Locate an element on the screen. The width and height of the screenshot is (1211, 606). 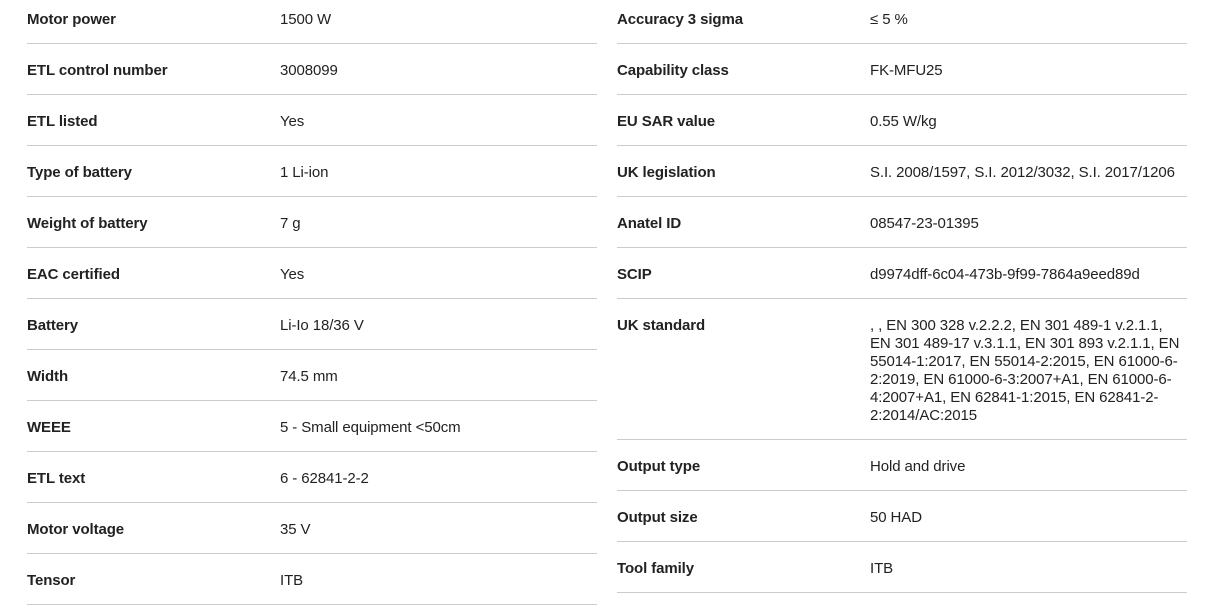
spec-row: WEEE 5 - Small equipment <50cm is located at coordinates (312, 426).